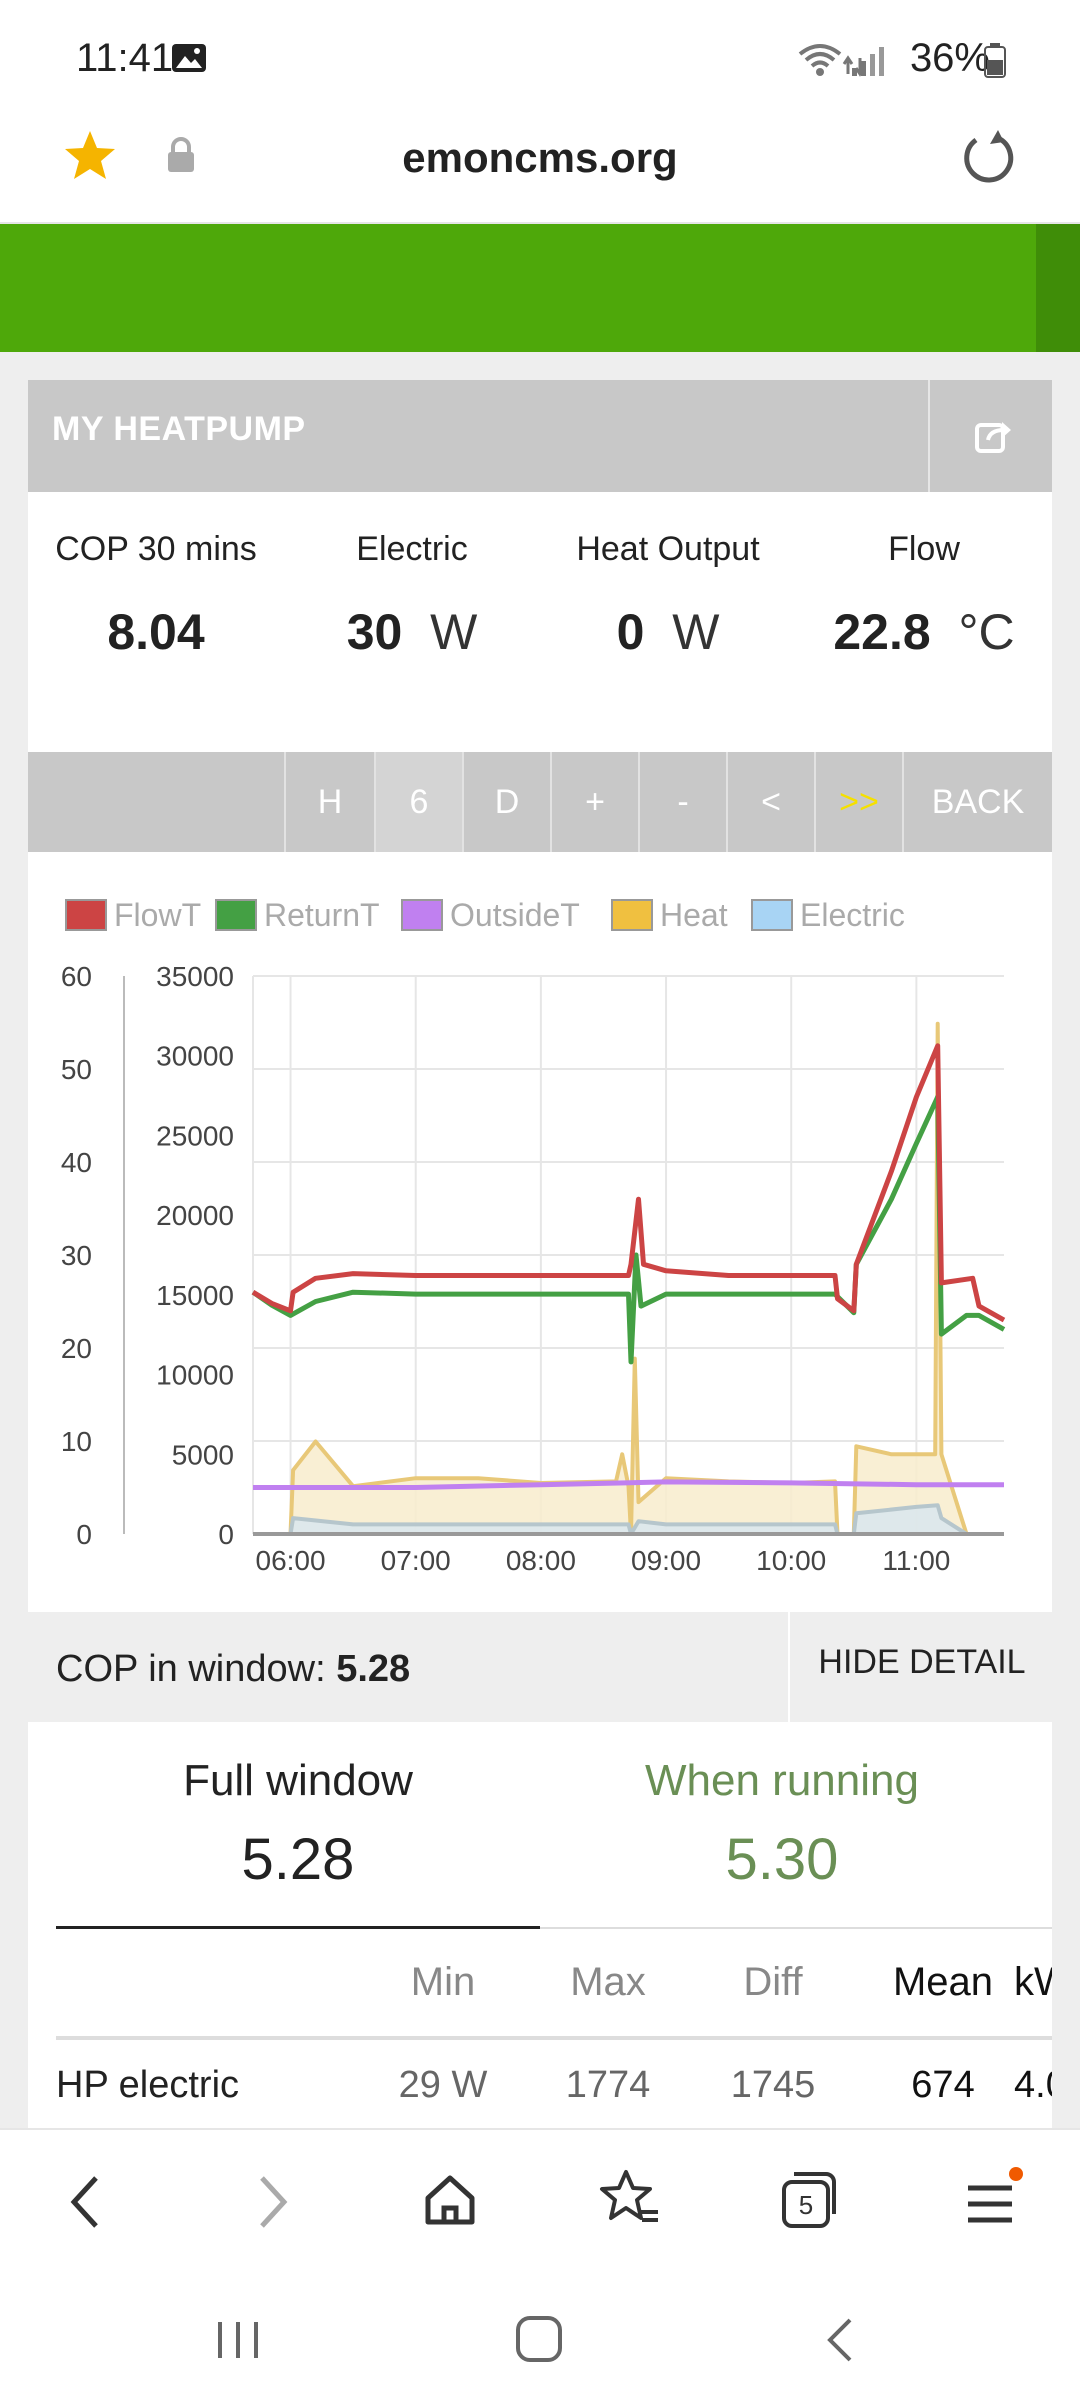  Describe the element at coordinates (195, 1135) in the screenshot. I see `y-right-tick-label: 25000` at that location.